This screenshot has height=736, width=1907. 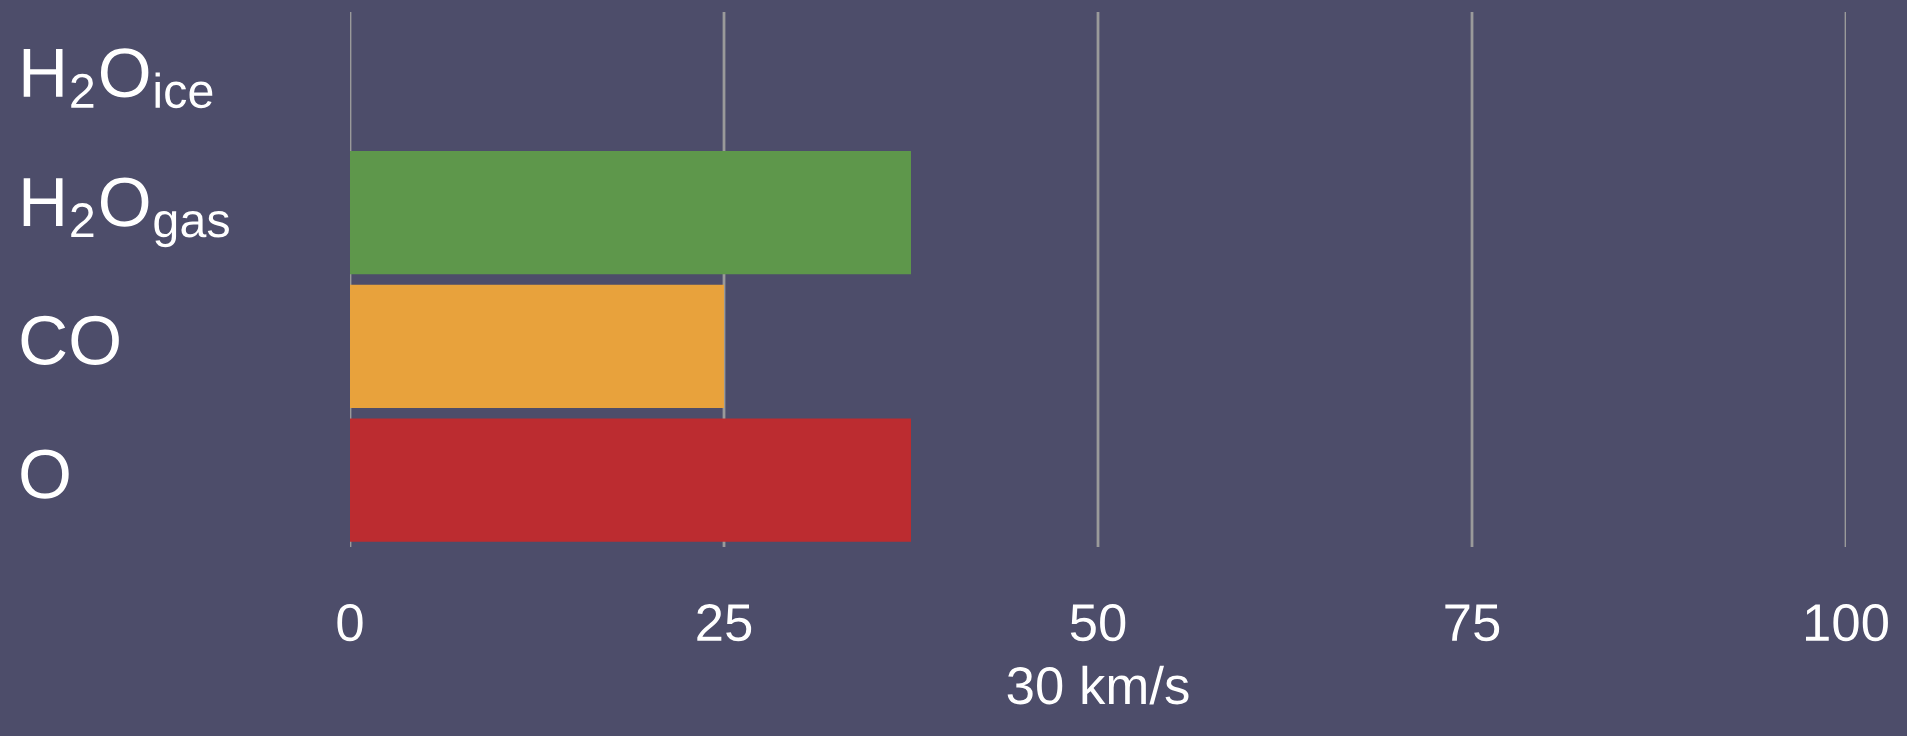 What do you see at coordinates (1847, 622) in the screenshot?
I see `x-tick-label: 100` at bounding box center [1847, 622].